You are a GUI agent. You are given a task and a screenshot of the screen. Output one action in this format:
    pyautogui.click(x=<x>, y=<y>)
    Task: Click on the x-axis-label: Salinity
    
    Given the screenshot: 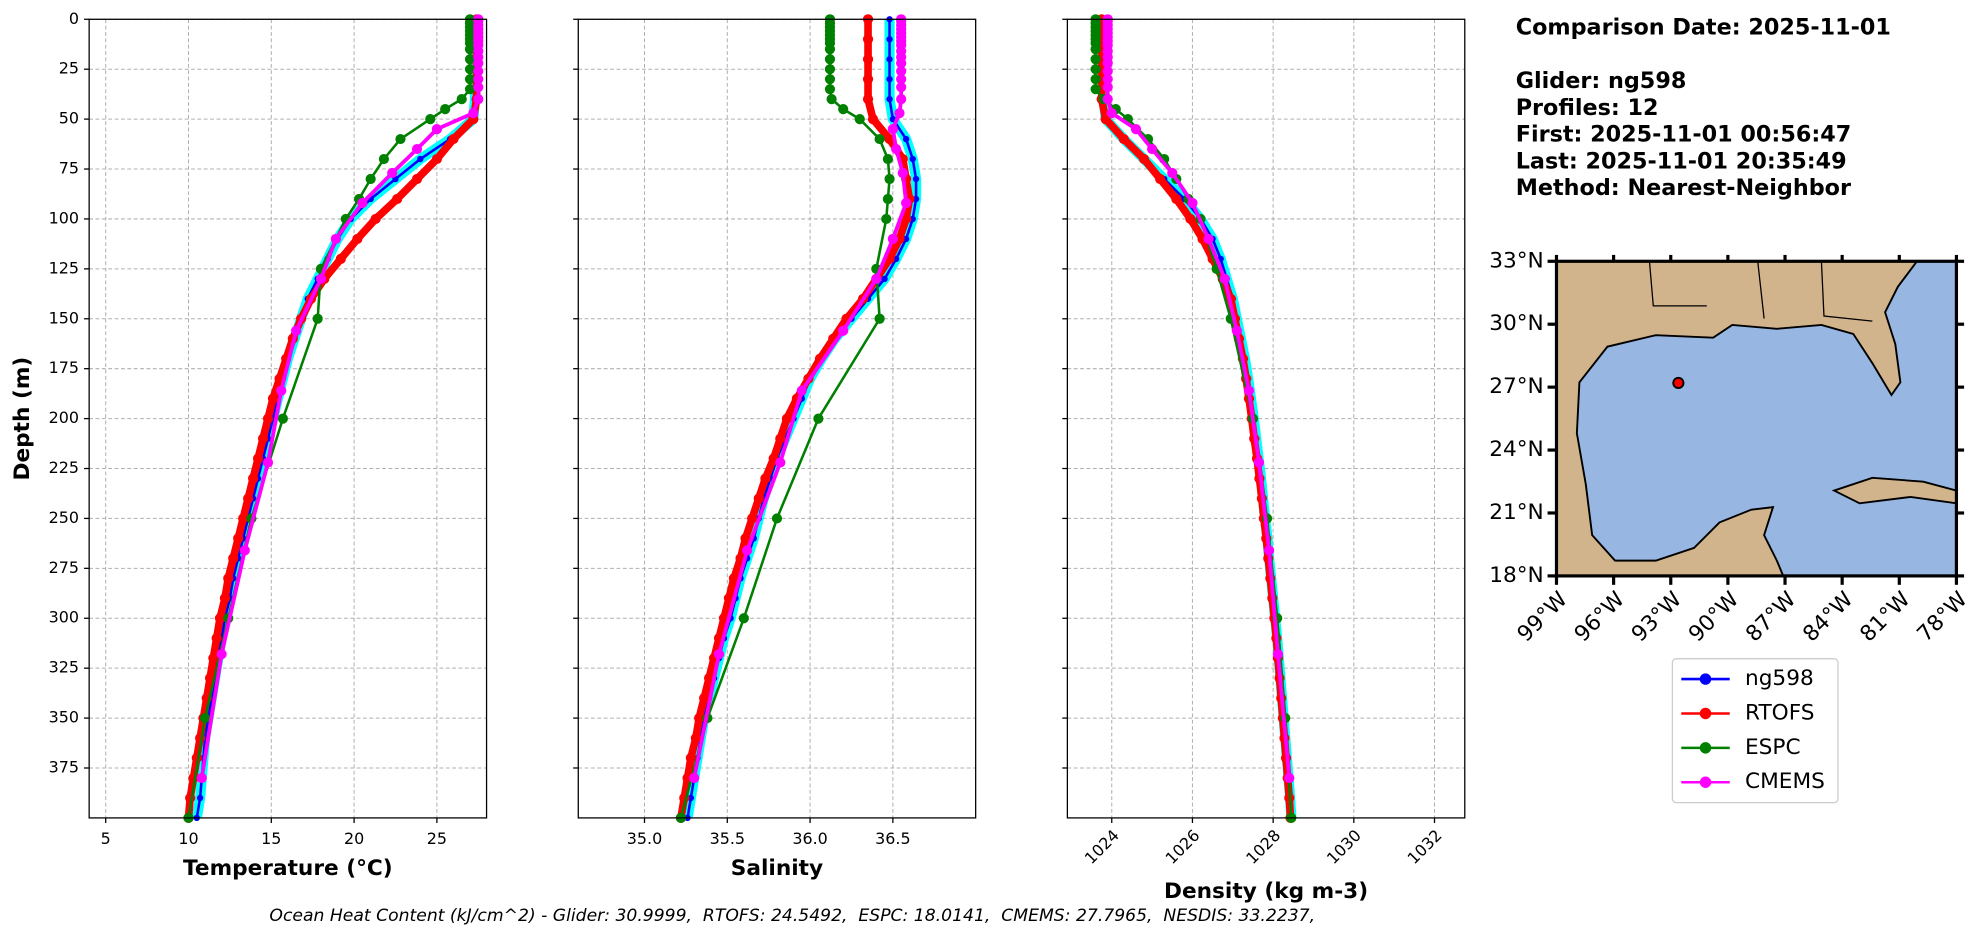 What is the action you would take?
    pyautogui.click(x=777, y=868)
    